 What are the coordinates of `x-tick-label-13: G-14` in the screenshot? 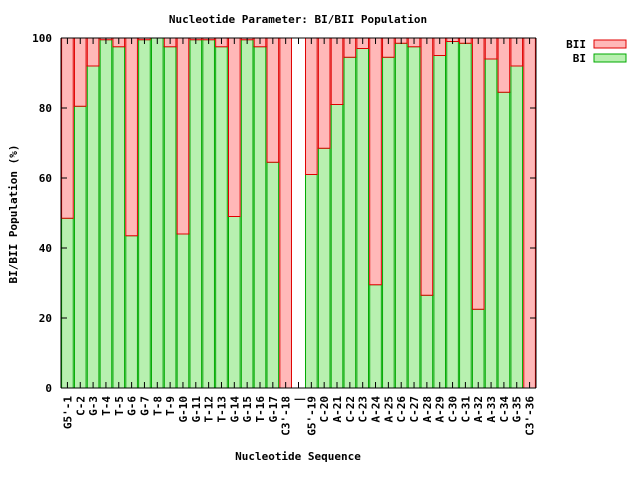 It's located at (234, 409).